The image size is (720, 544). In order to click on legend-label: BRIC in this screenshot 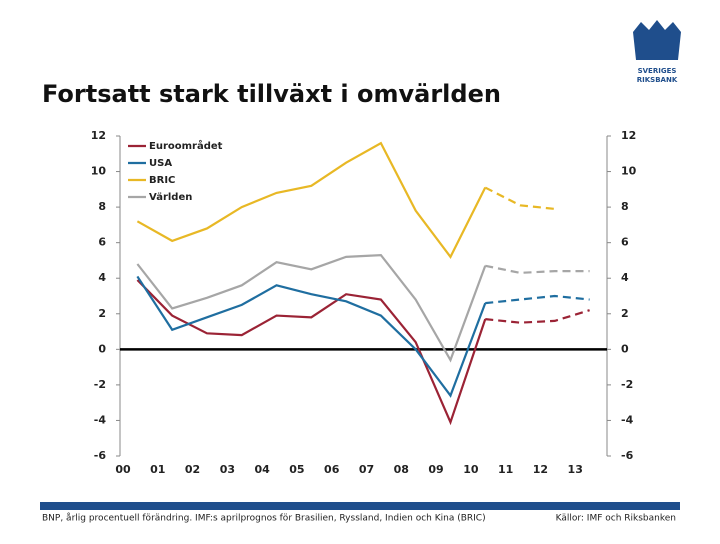, I will do `click(162, 180)`.